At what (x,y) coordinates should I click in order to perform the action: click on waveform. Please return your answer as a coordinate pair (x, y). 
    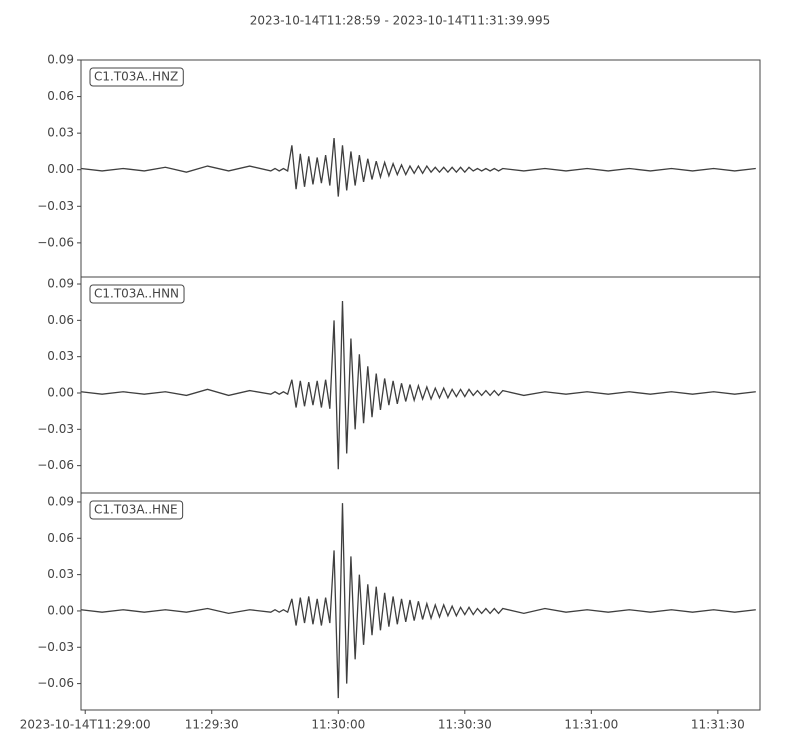
    Looking at the image, I should click on (418, 167).